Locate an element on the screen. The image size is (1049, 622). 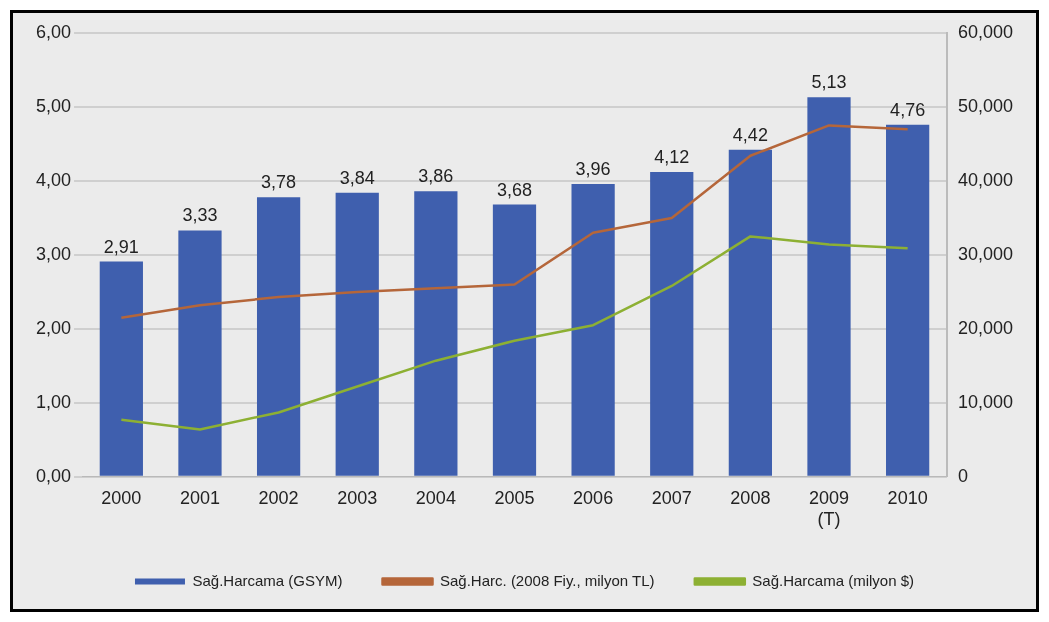
legend-label: Sağ.Harcama (milyon $) is located at coordinates (833, 580).